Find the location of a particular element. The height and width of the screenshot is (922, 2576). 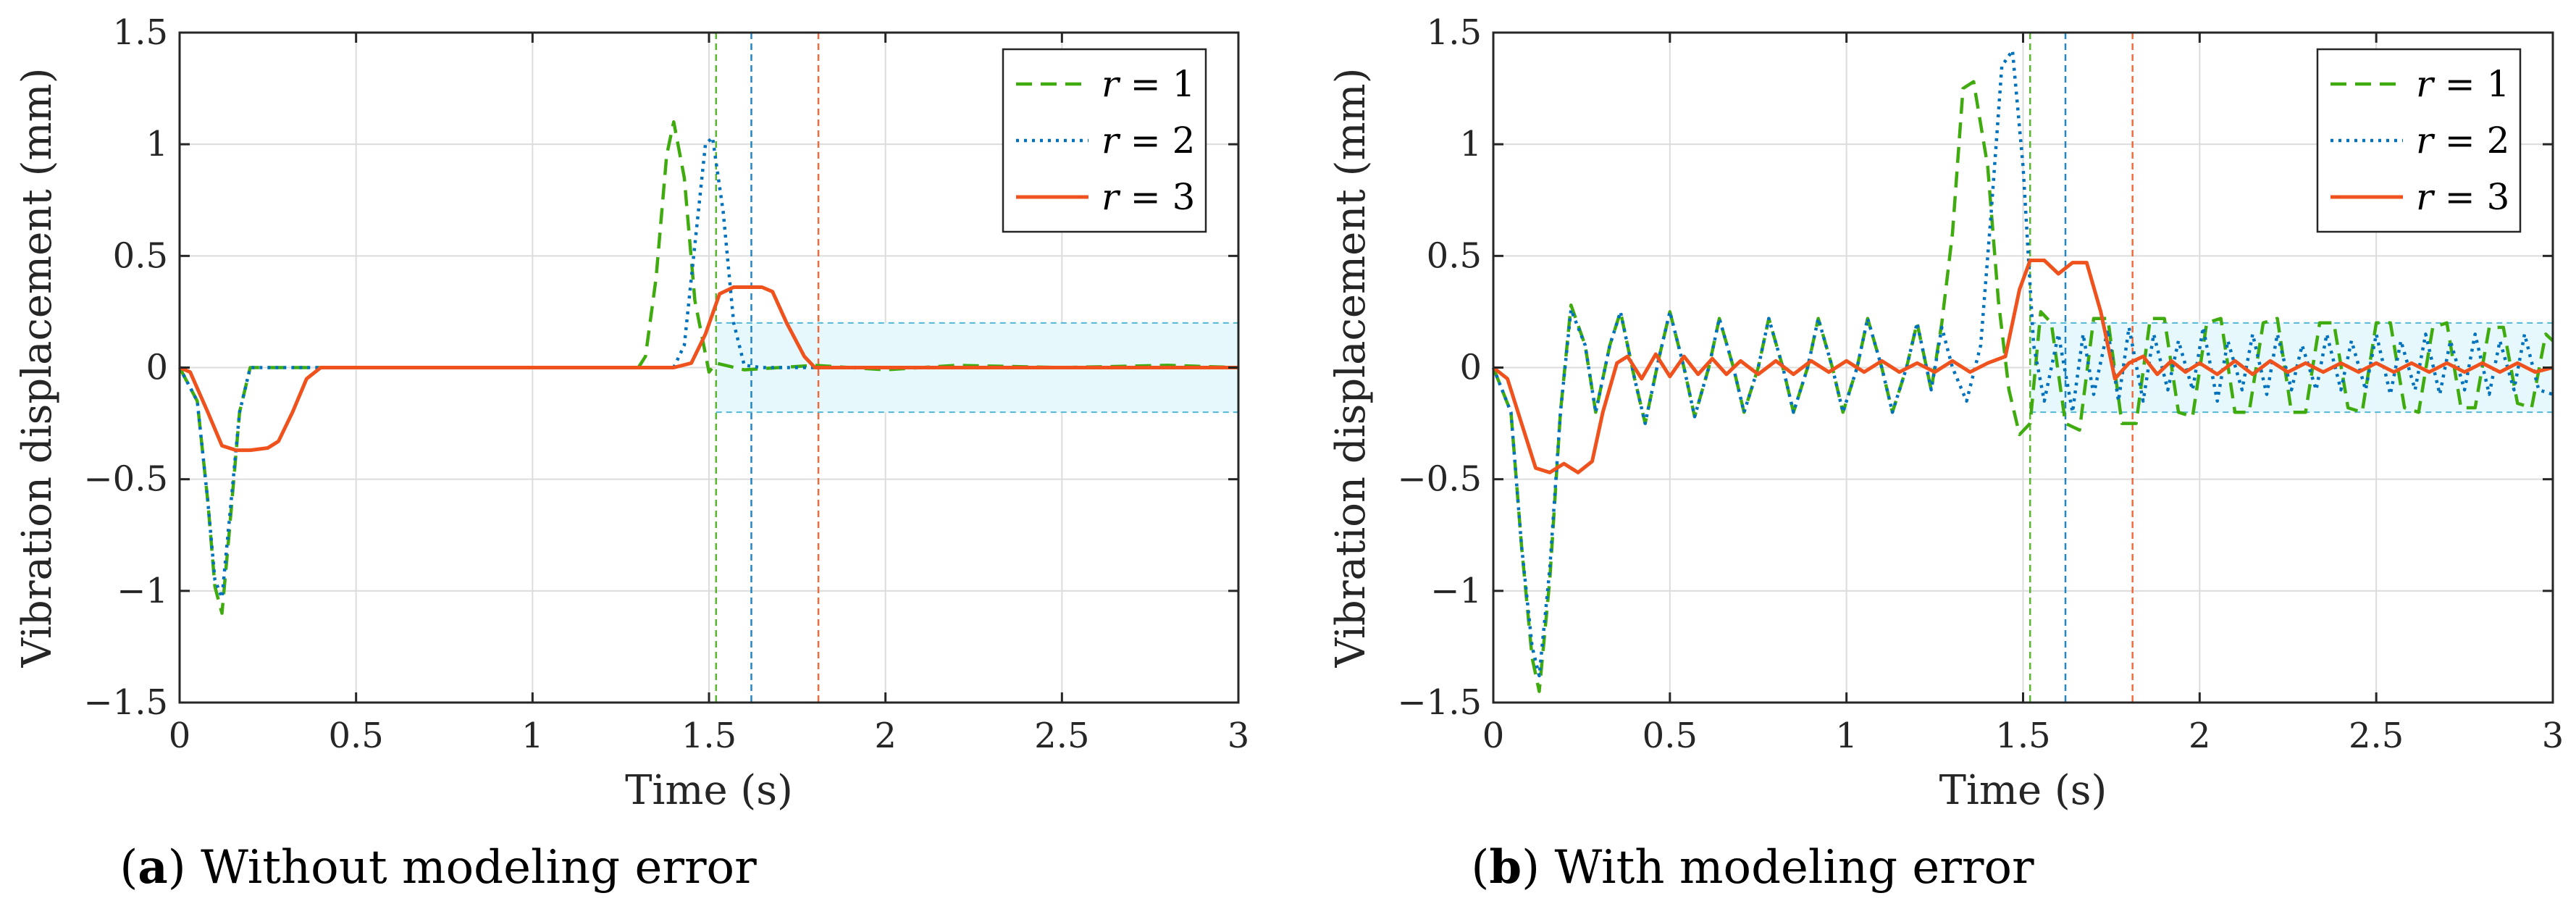

panel-a-ytick-label-1: −1 is located at coordinates (142, 591).